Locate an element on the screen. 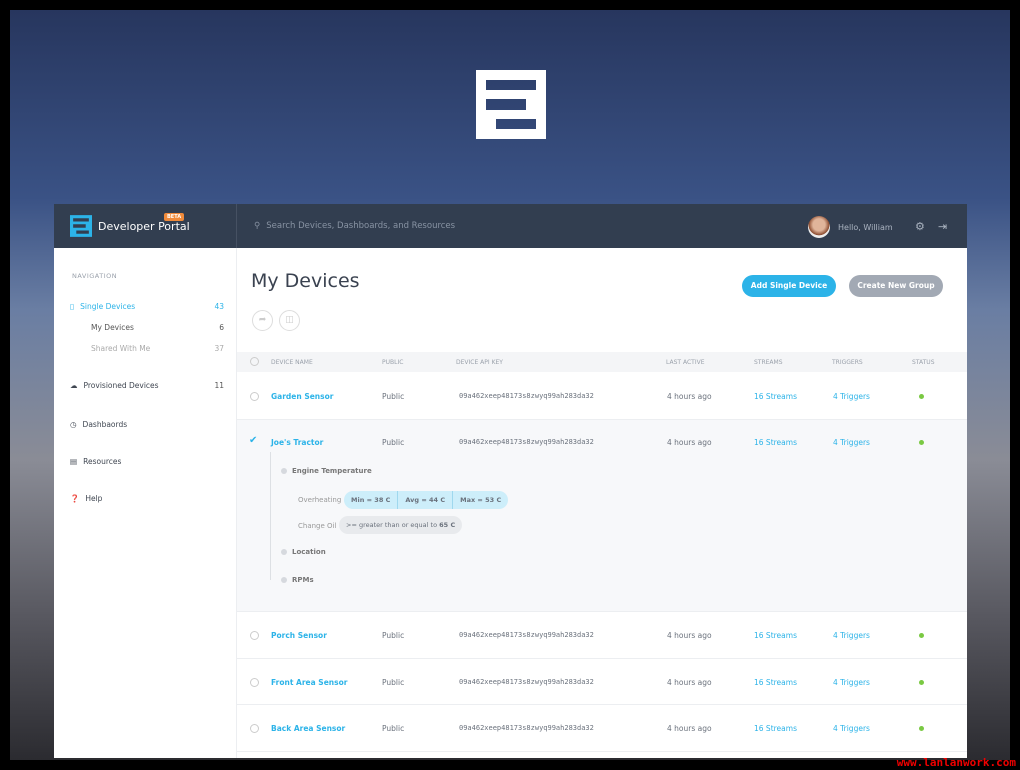 The height and width of the screenshot is (770, 1020). stream-name: RPMs is located at coordinates (303, 580).